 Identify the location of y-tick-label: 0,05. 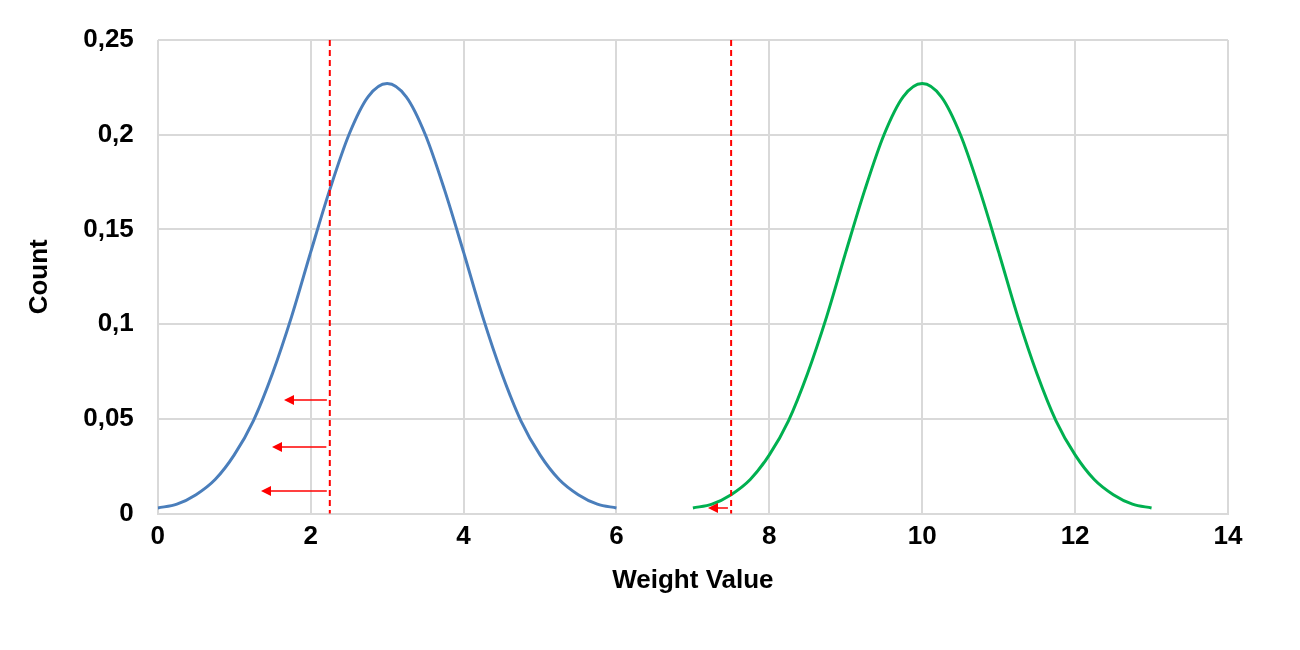
(108, 417).